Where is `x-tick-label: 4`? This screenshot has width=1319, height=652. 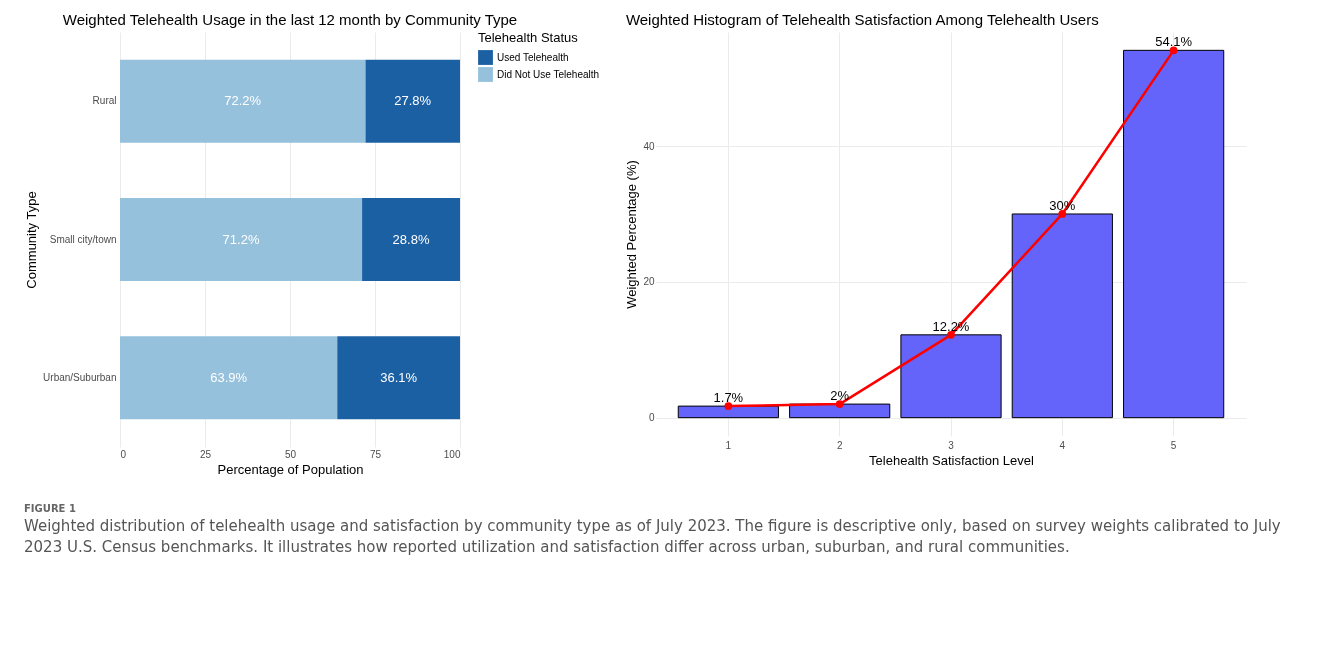
x-tick-label: 4 is located at coordinates (1062, 445).